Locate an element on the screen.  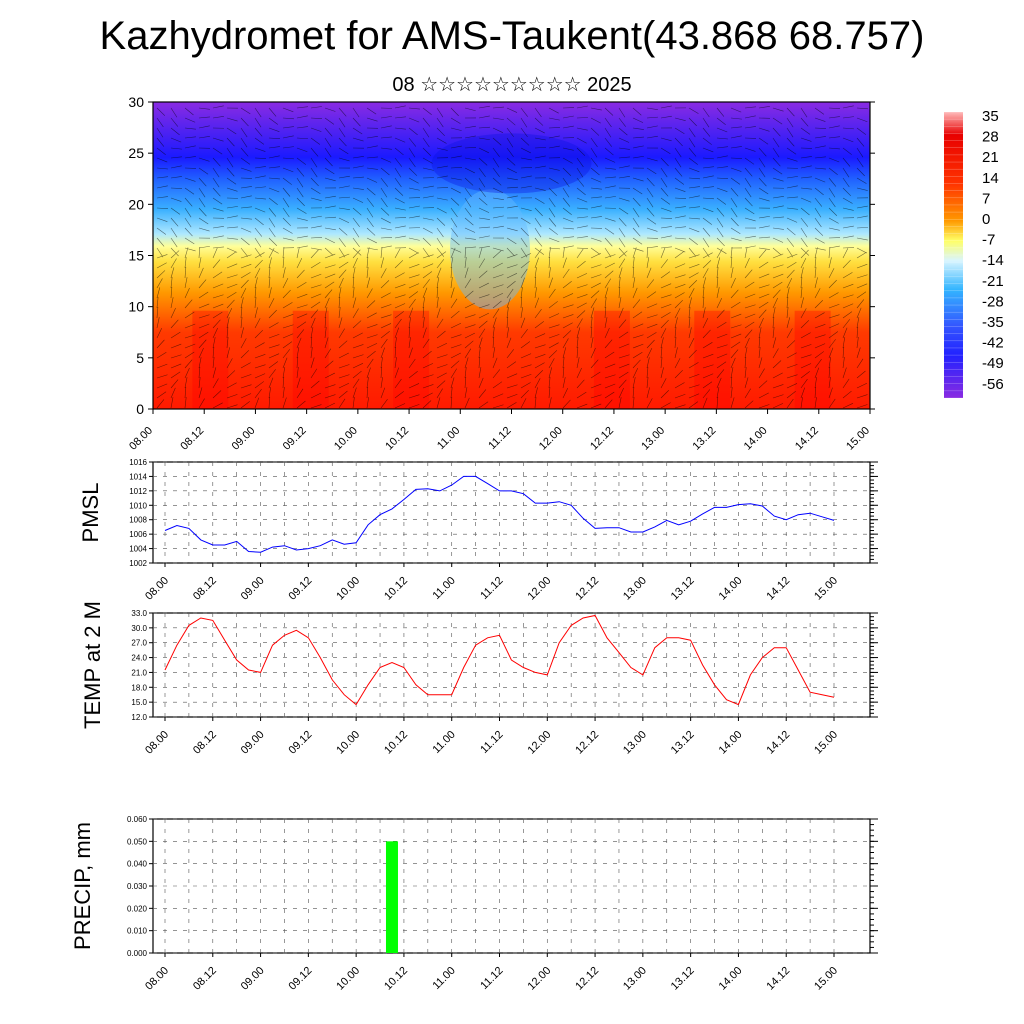
grid is located at coordinates (511, 512).